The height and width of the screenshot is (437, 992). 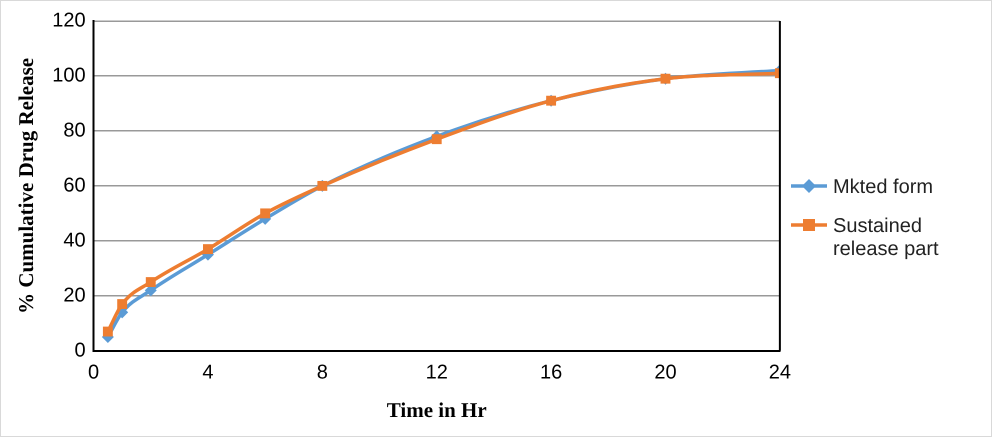 What do you see at coordinates (69, 75) in the screenshot?
I see `y-tick-label: 100` at bounding box center [69, 75].